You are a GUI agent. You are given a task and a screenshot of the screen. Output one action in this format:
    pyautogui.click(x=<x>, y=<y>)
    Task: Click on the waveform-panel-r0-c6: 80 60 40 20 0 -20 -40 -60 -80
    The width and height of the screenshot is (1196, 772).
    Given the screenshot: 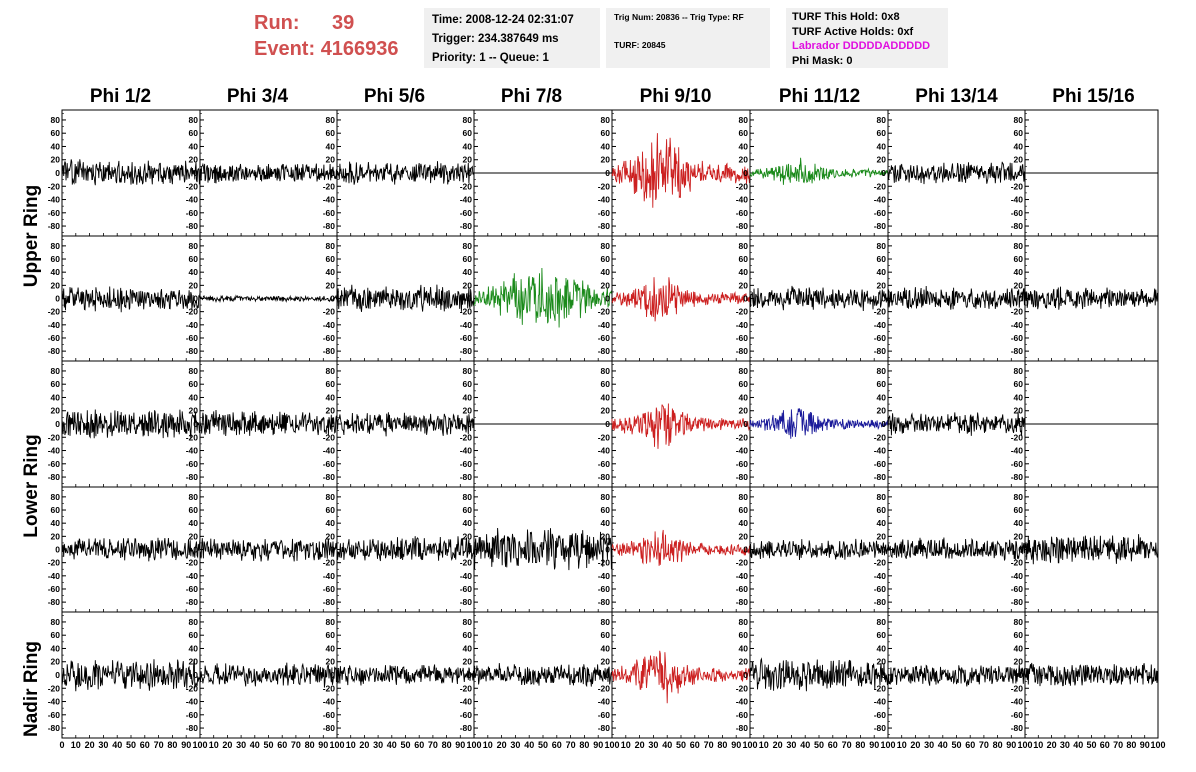 What is the action you would take?
    pyautogui.click(x=950, y=173)
    